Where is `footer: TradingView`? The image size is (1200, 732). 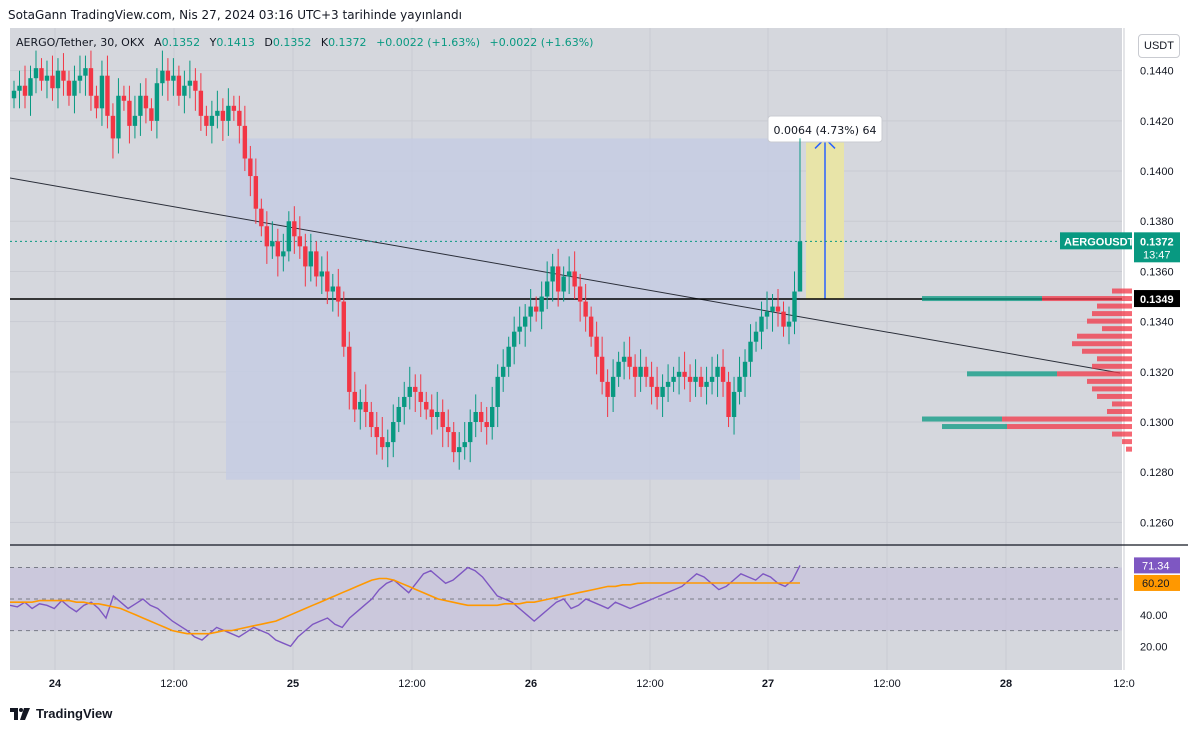 footer: TradingView is located at coordinates (61, 713).